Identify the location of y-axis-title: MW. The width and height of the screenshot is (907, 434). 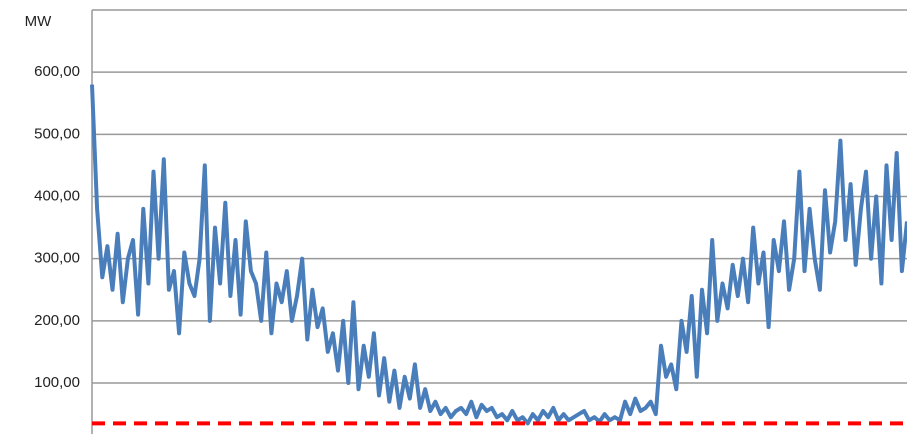
(38, 21).